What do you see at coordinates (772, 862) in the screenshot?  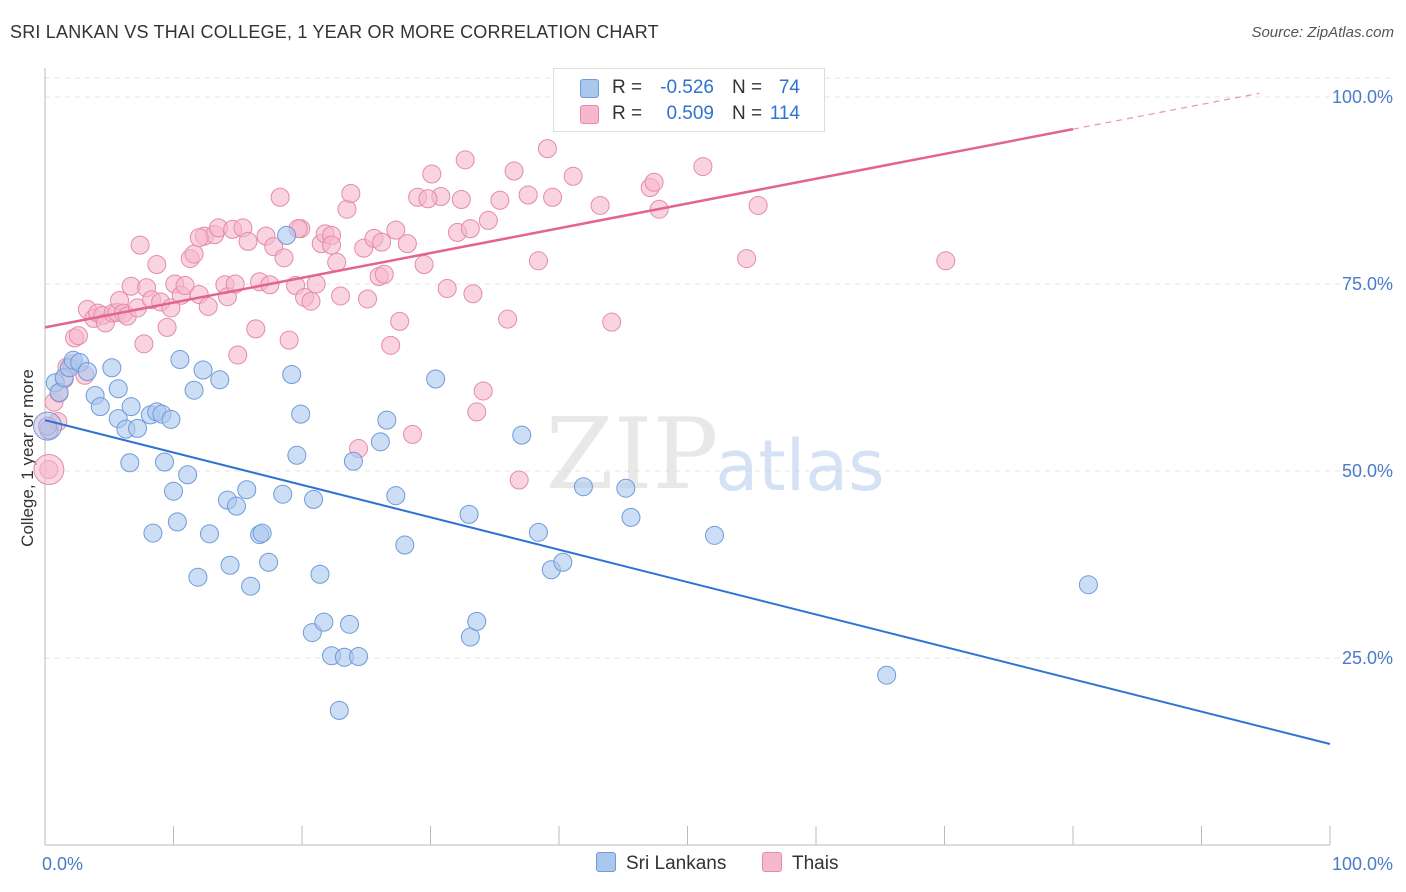 I see `legend-swatch-thais` at bounding box center [772, 862].